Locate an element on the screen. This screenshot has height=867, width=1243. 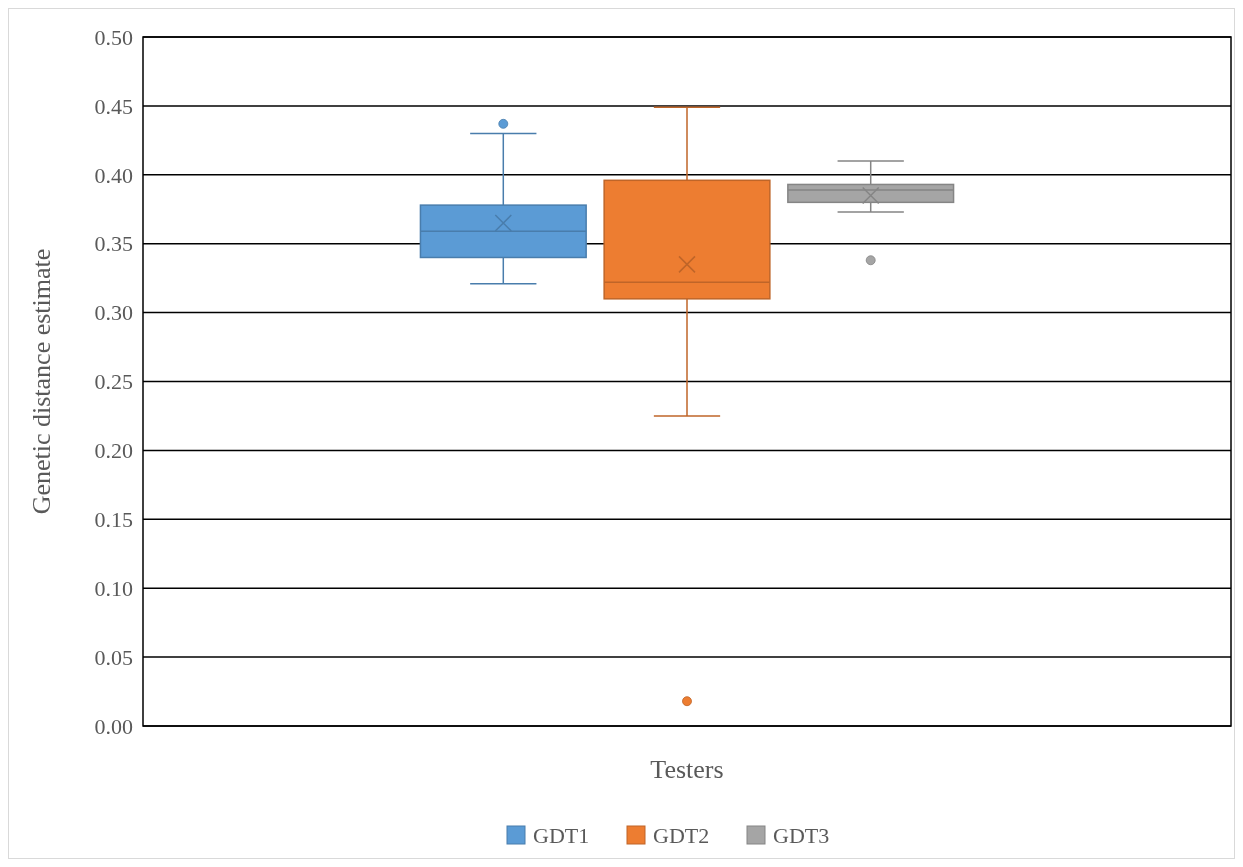
y-tick-label: 0.35 is located at coordinates (113, 244).